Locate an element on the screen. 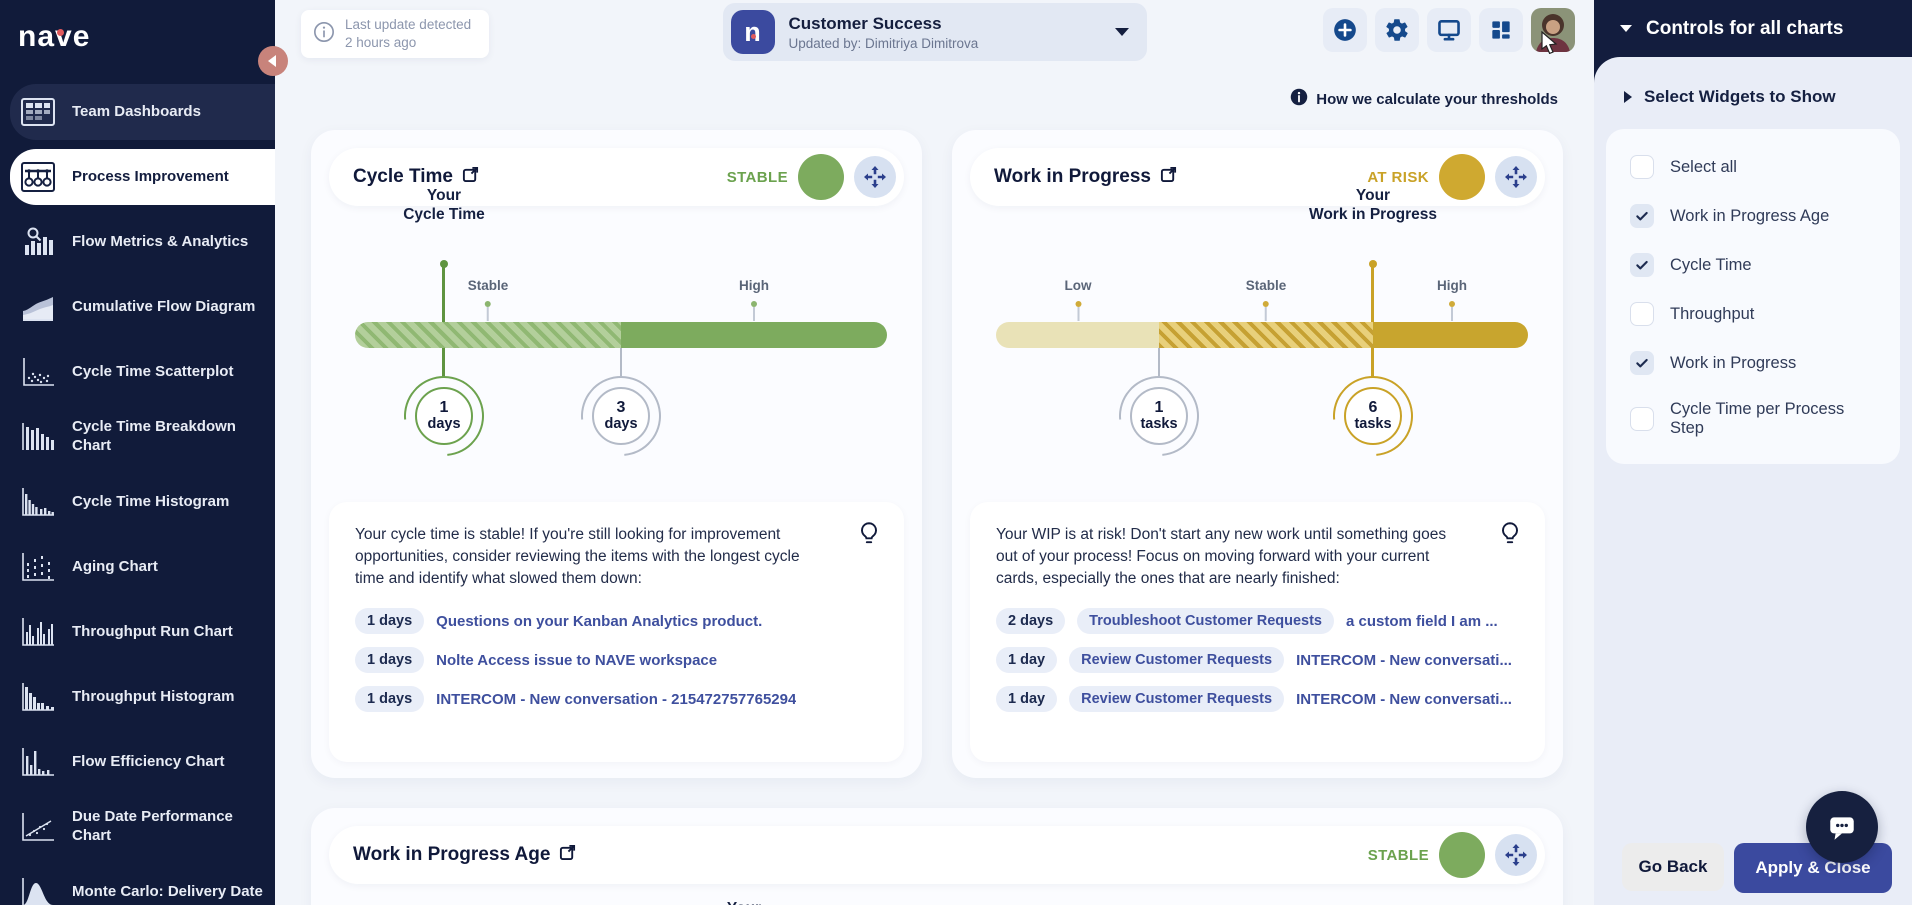 This screenshot has height=905, width=1912. sidebar-item-flow-efficiency: Flow Efficiency Chart is located at coordinates (142, 762).